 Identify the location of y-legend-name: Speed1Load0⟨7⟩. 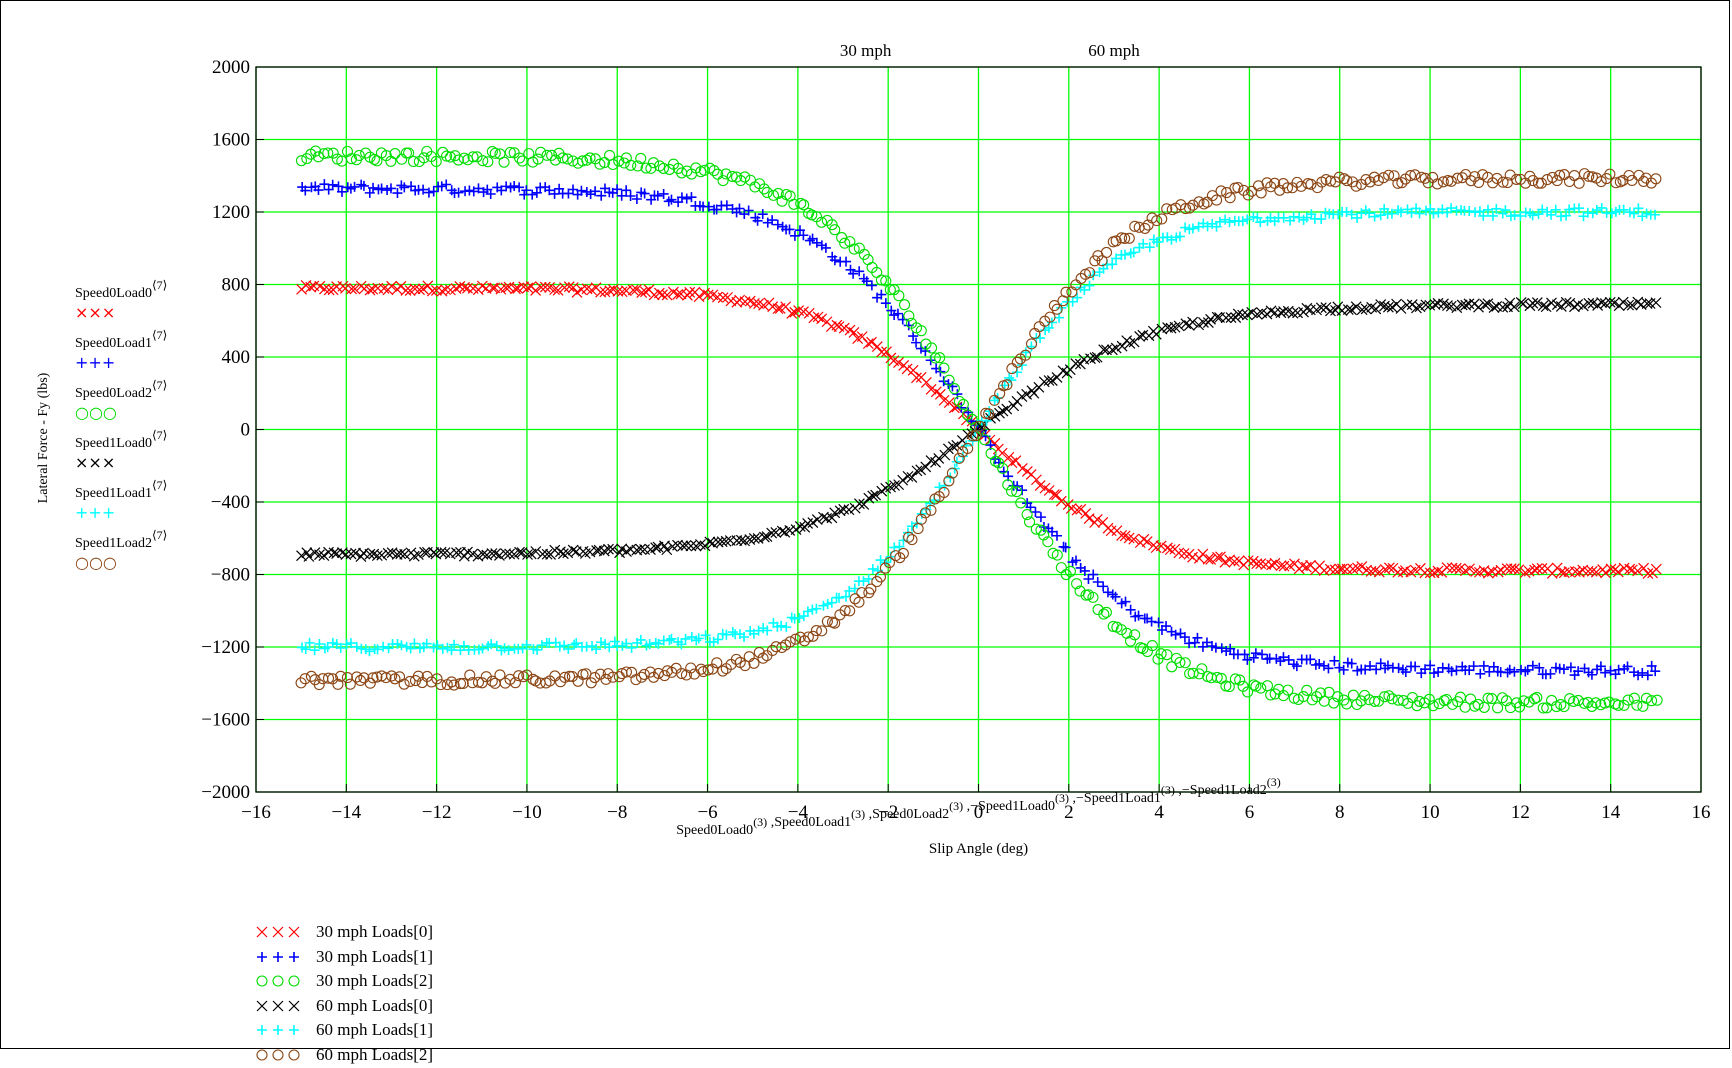
(121, 439).